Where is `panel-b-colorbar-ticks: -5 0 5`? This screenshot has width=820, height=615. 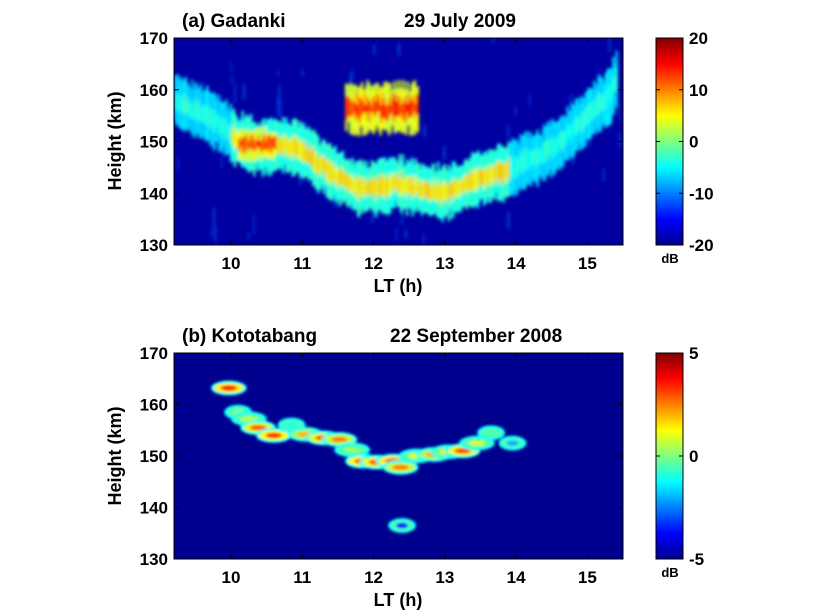
panel-b-colorbar-ticks: -5 0 5 is located at coordinates (680, 456).